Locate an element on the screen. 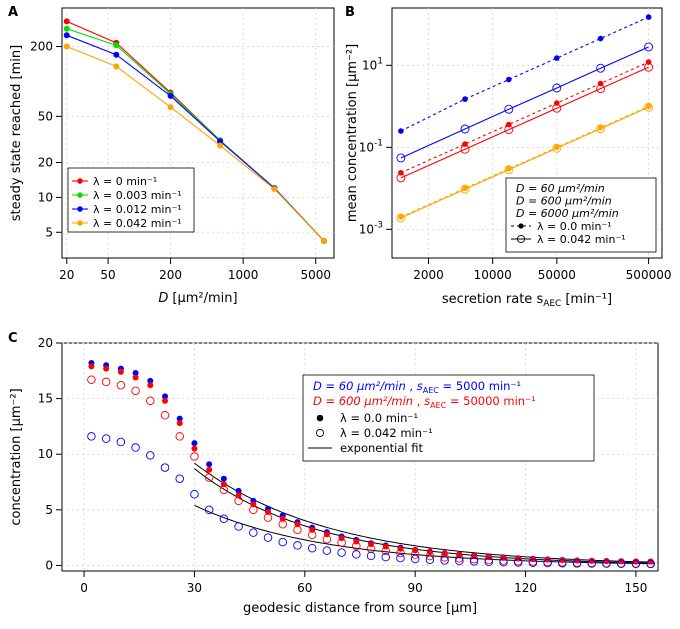 Image resolution: width=680 pixels, height=629 pixels. panel-b-legend-marker is located at coordinates (521, 239).